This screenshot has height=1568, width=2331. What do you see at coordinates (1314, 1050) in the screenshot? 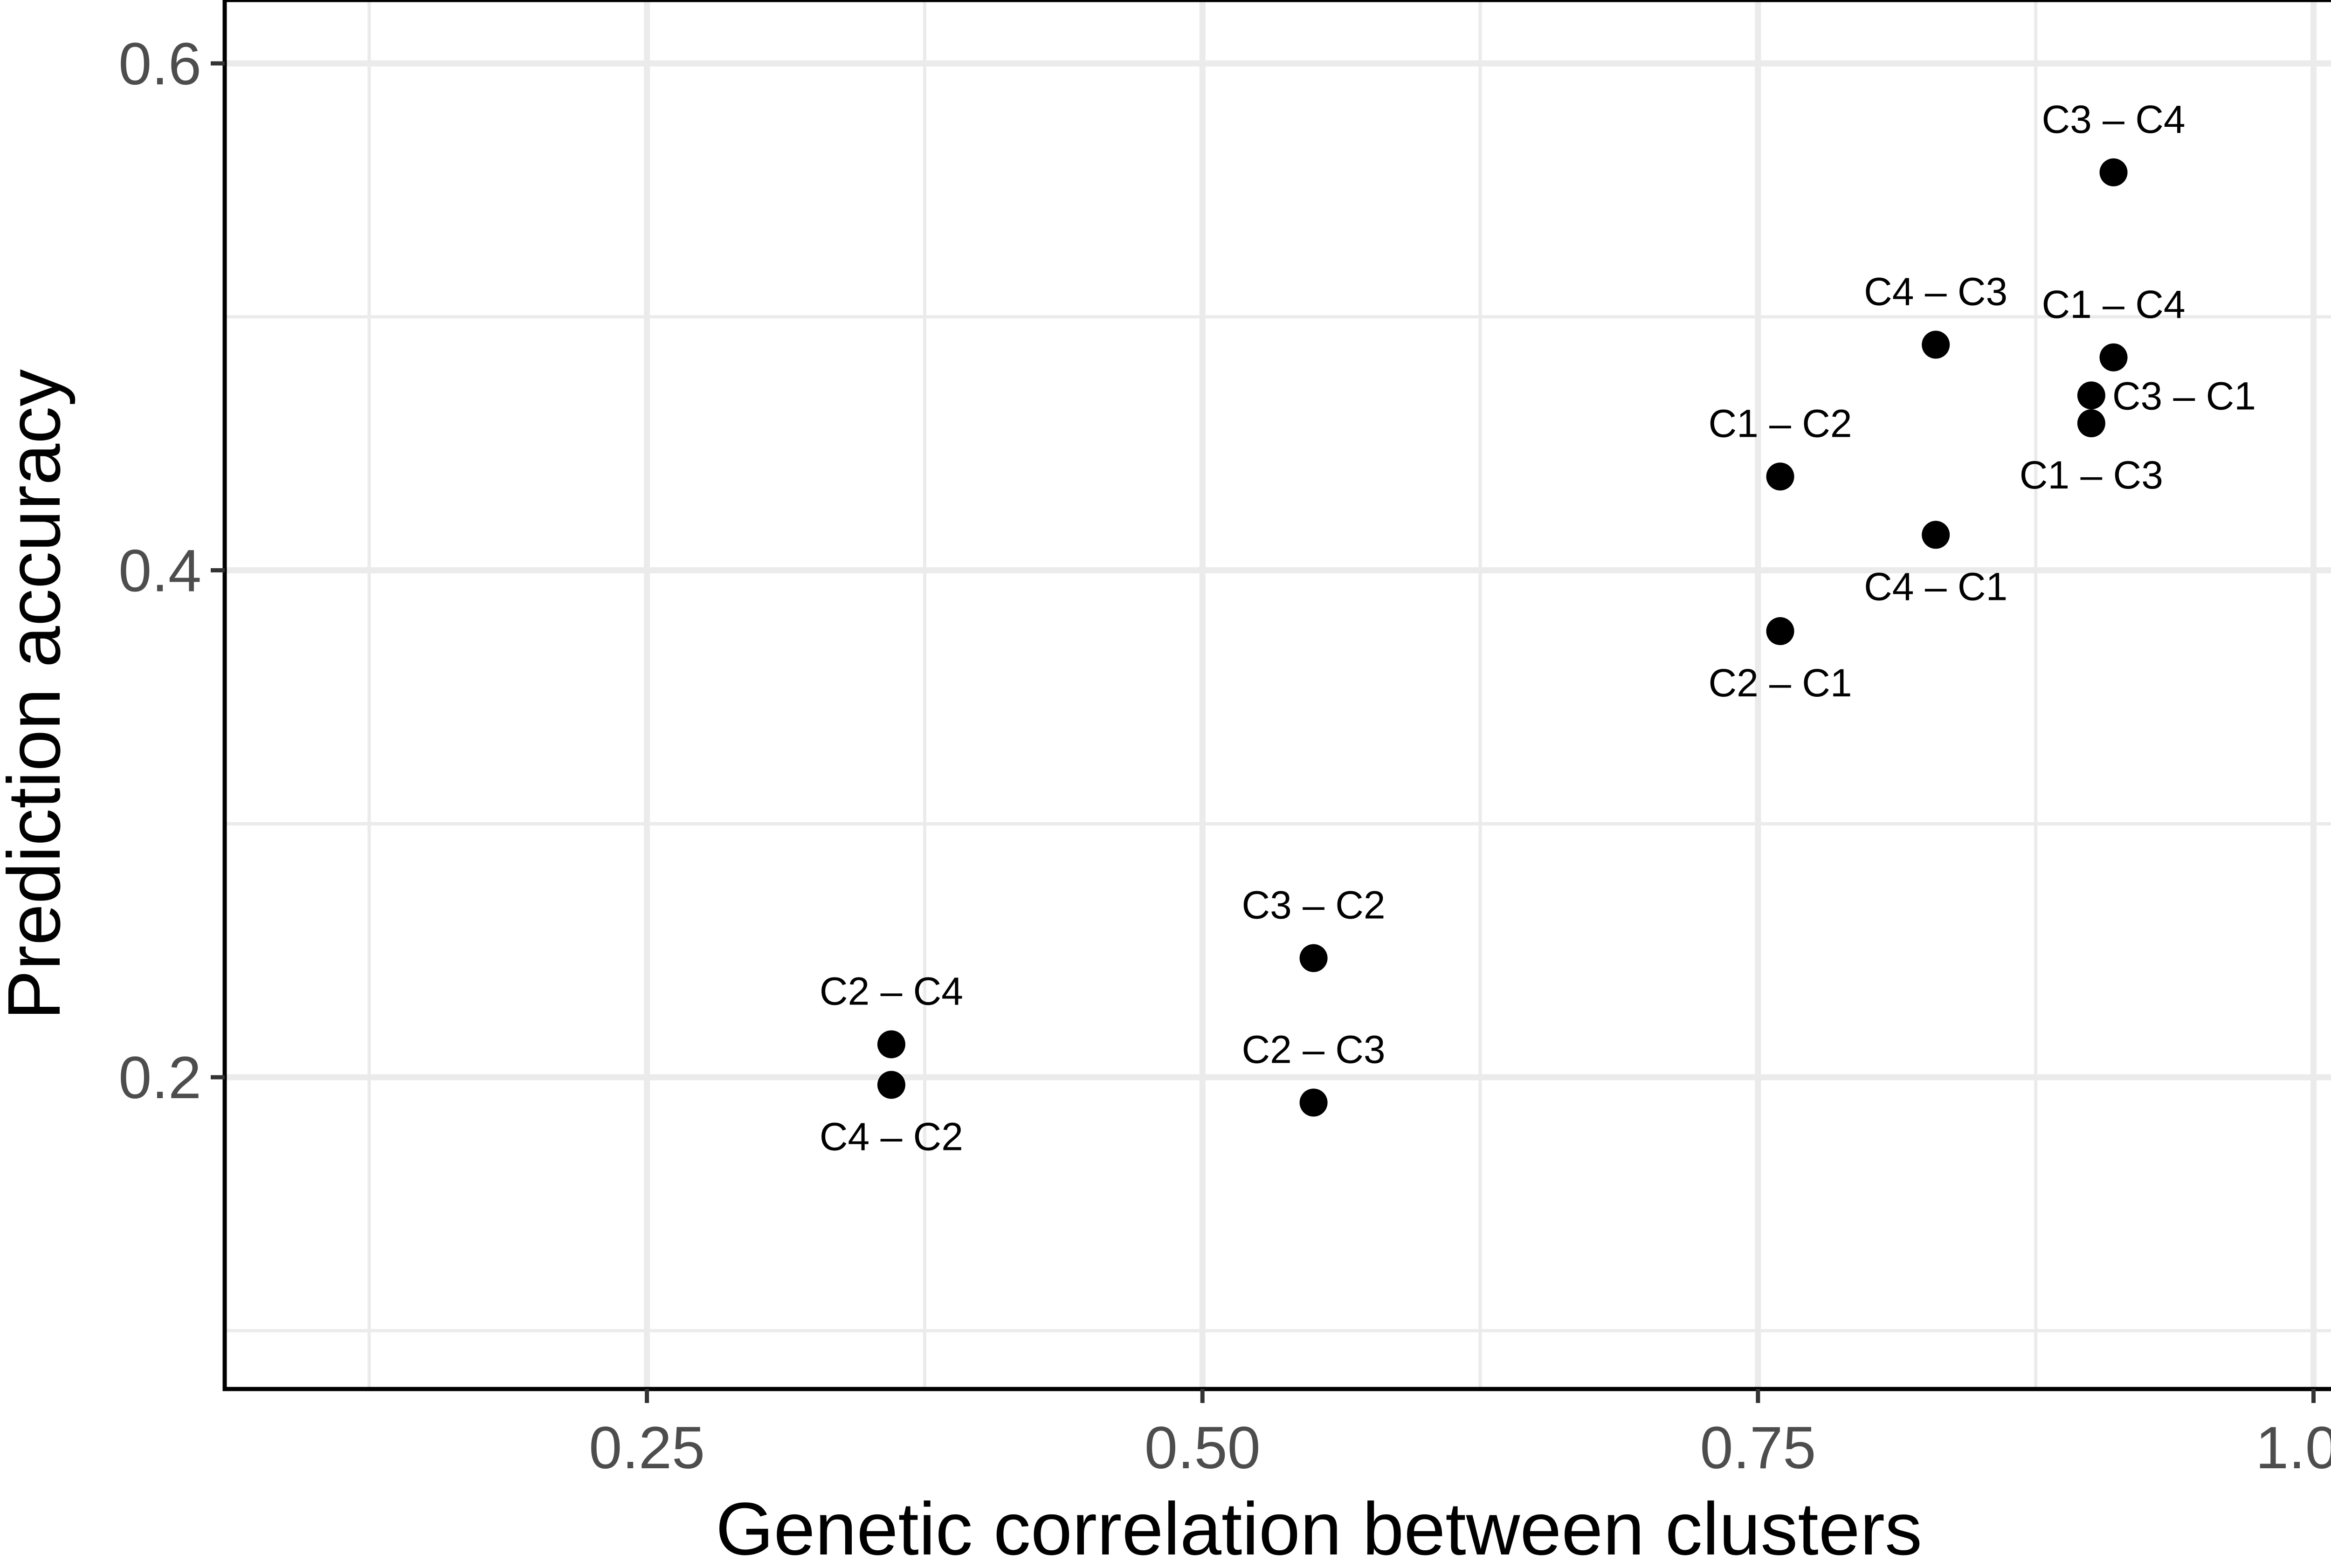
I see `point-label: C2 – C3` at bounding box center [1314, 1050].